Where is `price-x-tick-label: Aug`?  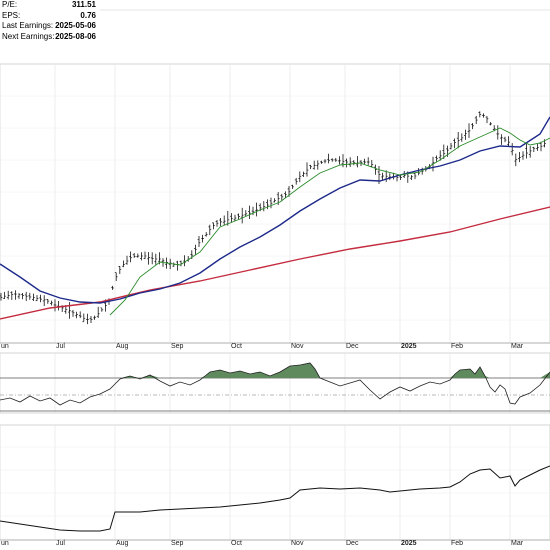 price-x-tick-label: Aug is located at coordinates (122, 346).